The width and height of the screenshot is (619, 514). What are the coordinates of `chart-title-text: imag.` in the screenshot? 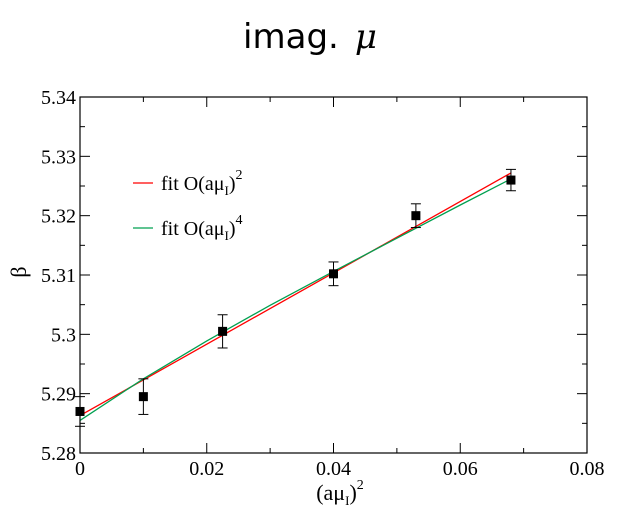 It's located at (291, 37).